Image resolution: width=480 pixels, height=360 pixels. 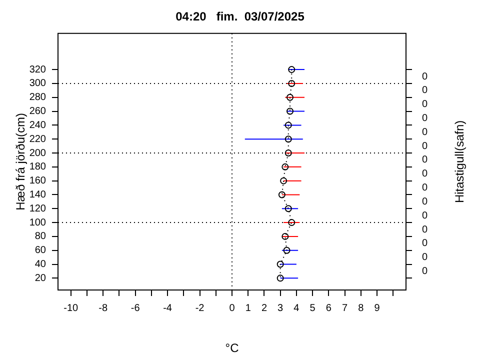 What do you see at coordinates (281, 308) in the screenshot?
I see `x-tick-label: 3` at bounding box center [281, 308].